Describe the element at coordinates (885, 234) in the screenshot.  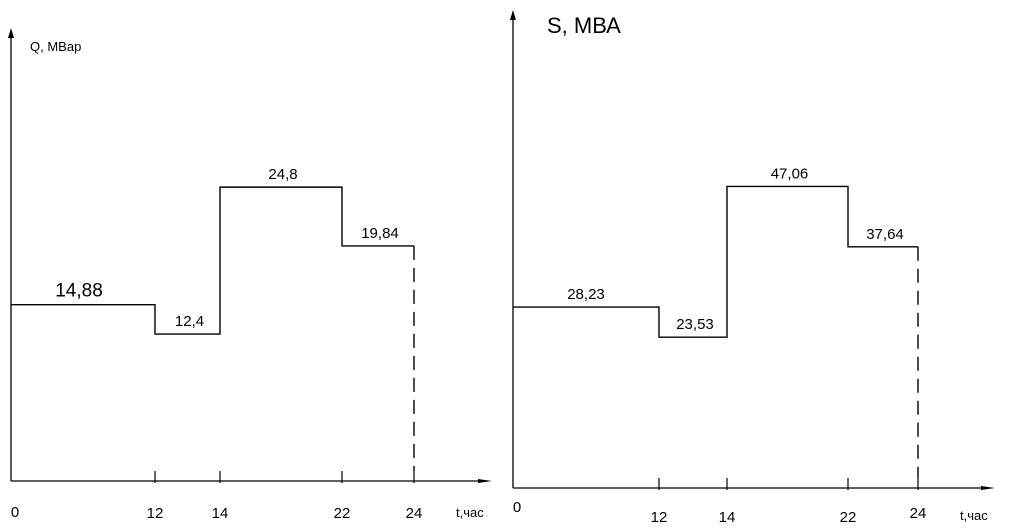
I see `segment-value-label: 37,64` at that location.